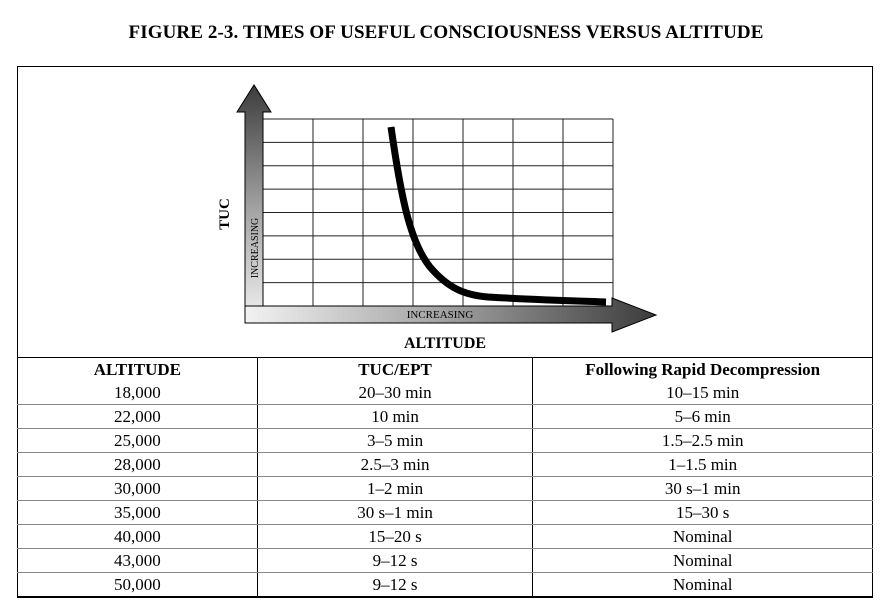  I want to click on altitude-cell: 50,000, so click(137, 584).